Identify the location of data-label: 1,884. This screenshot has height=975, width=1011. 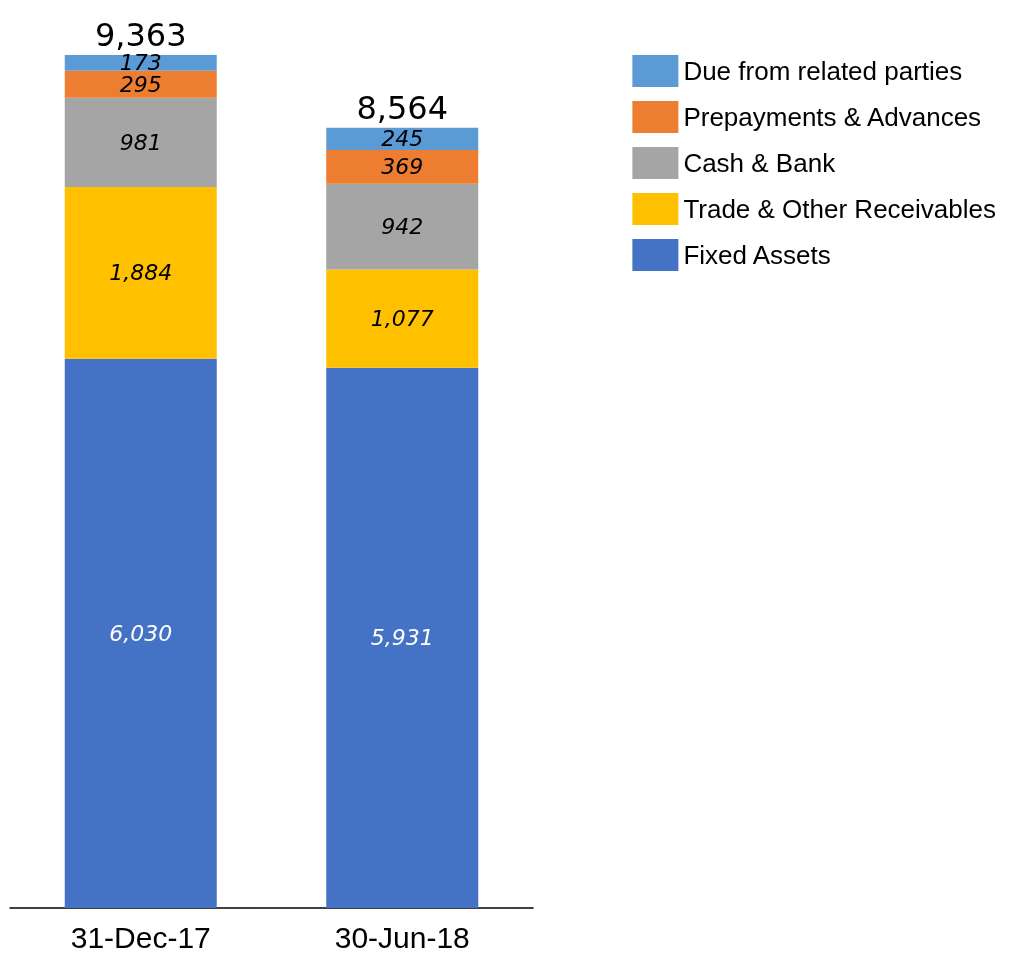
(141, 273).